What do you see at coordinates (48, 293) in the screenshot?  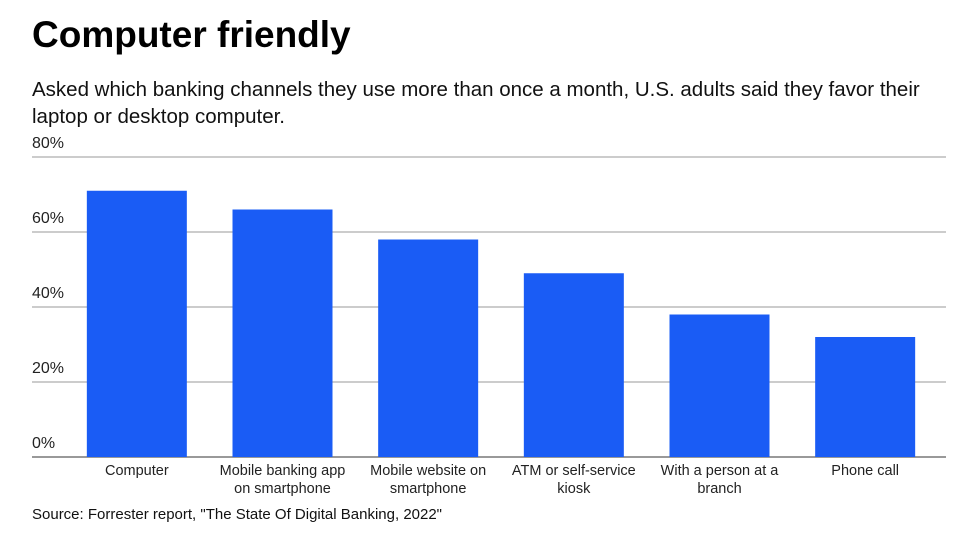 I see `y-tick-label: 40%` at bounding box center [48, 293].